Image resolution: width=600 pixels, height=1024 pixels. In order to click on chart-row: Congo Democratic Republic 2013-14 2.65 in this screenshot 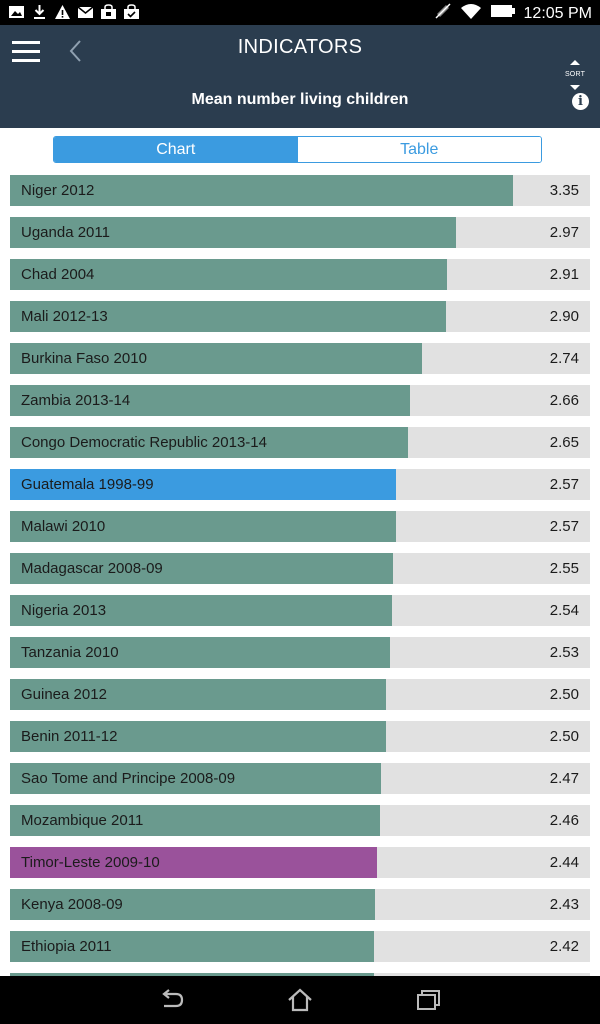, I will do `click(300, 442)`.